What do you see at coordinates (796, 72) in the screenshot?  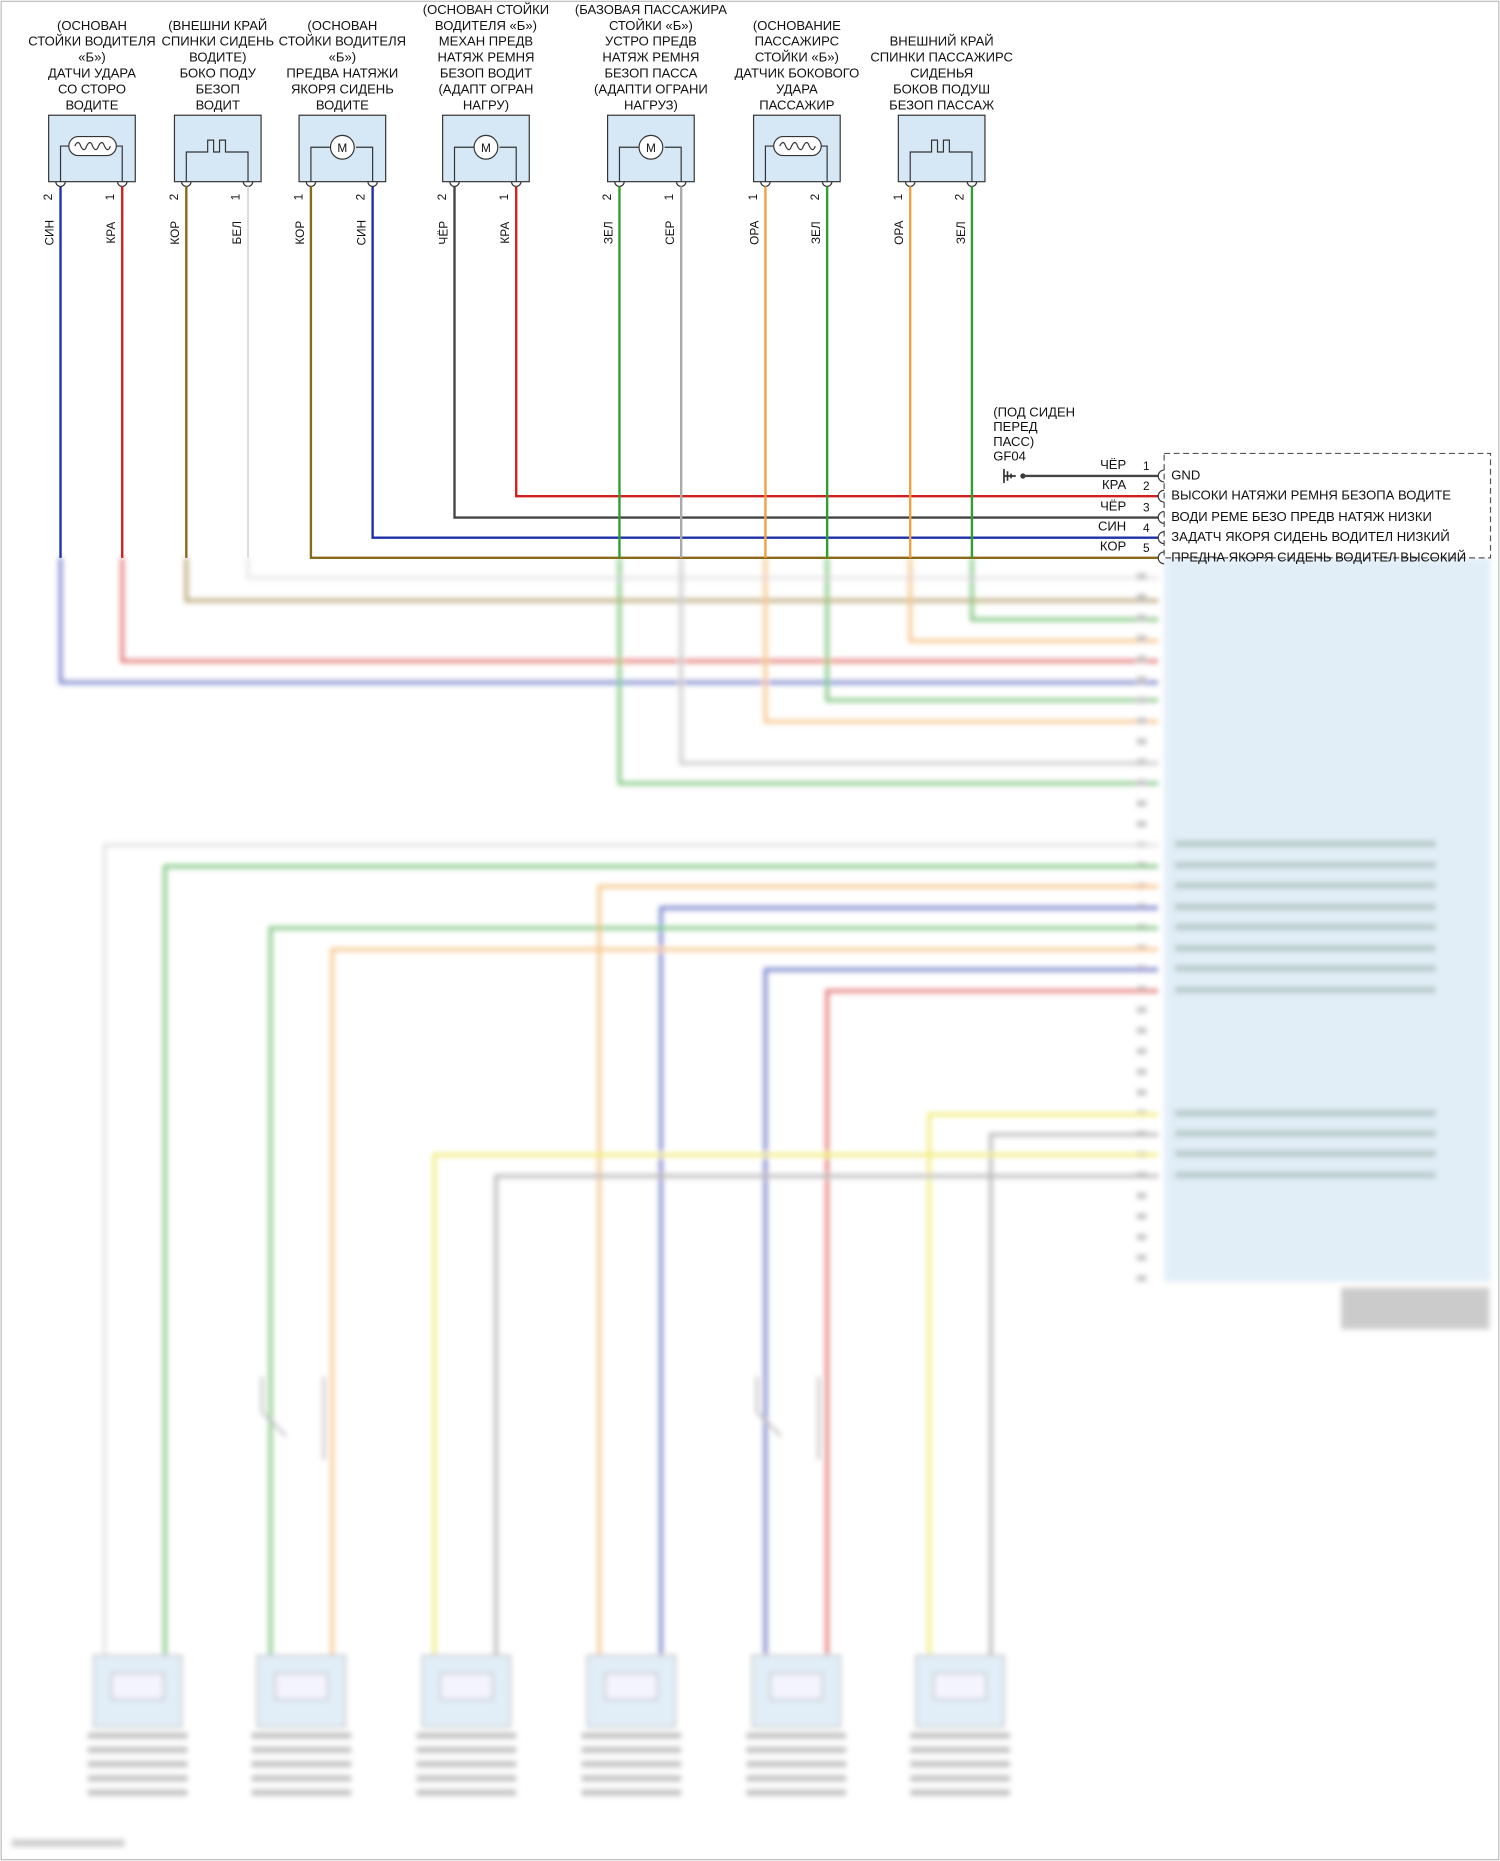 I see `component-label: ДАТЧИК БОКОВОГО` at bounding box center [796, 72].